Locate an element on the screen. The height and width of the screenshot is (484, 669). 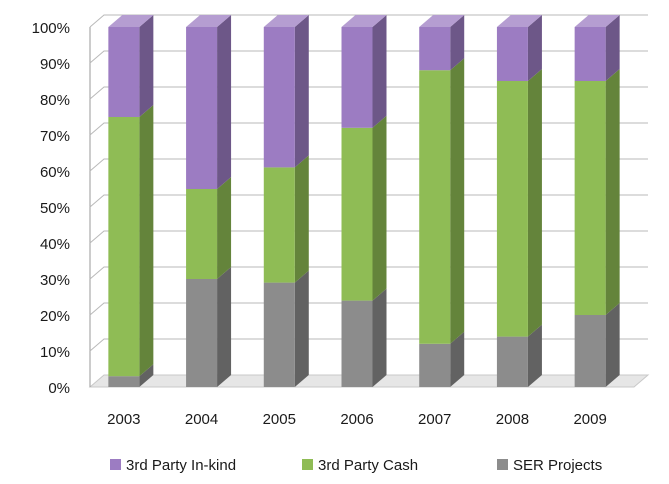
y-tick-label: 100% is located at coordinates (51, 28).